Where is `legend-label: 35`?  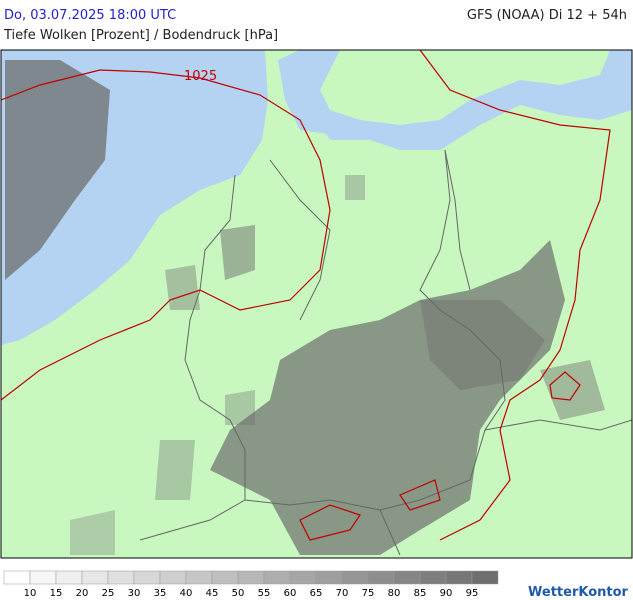 legend-label: 35 is located at coordinates (160, 593).